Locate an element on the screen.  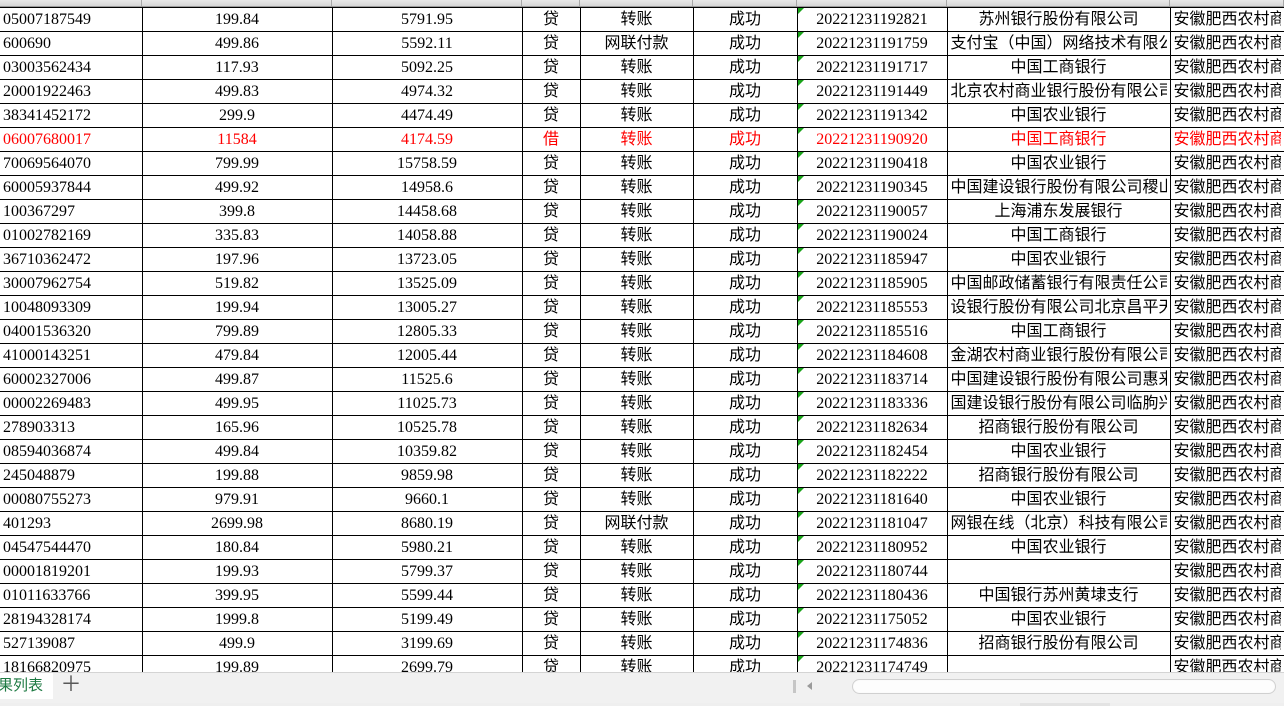
cell-timestamp: 20221231191717 is located at coordinates (872, 67).